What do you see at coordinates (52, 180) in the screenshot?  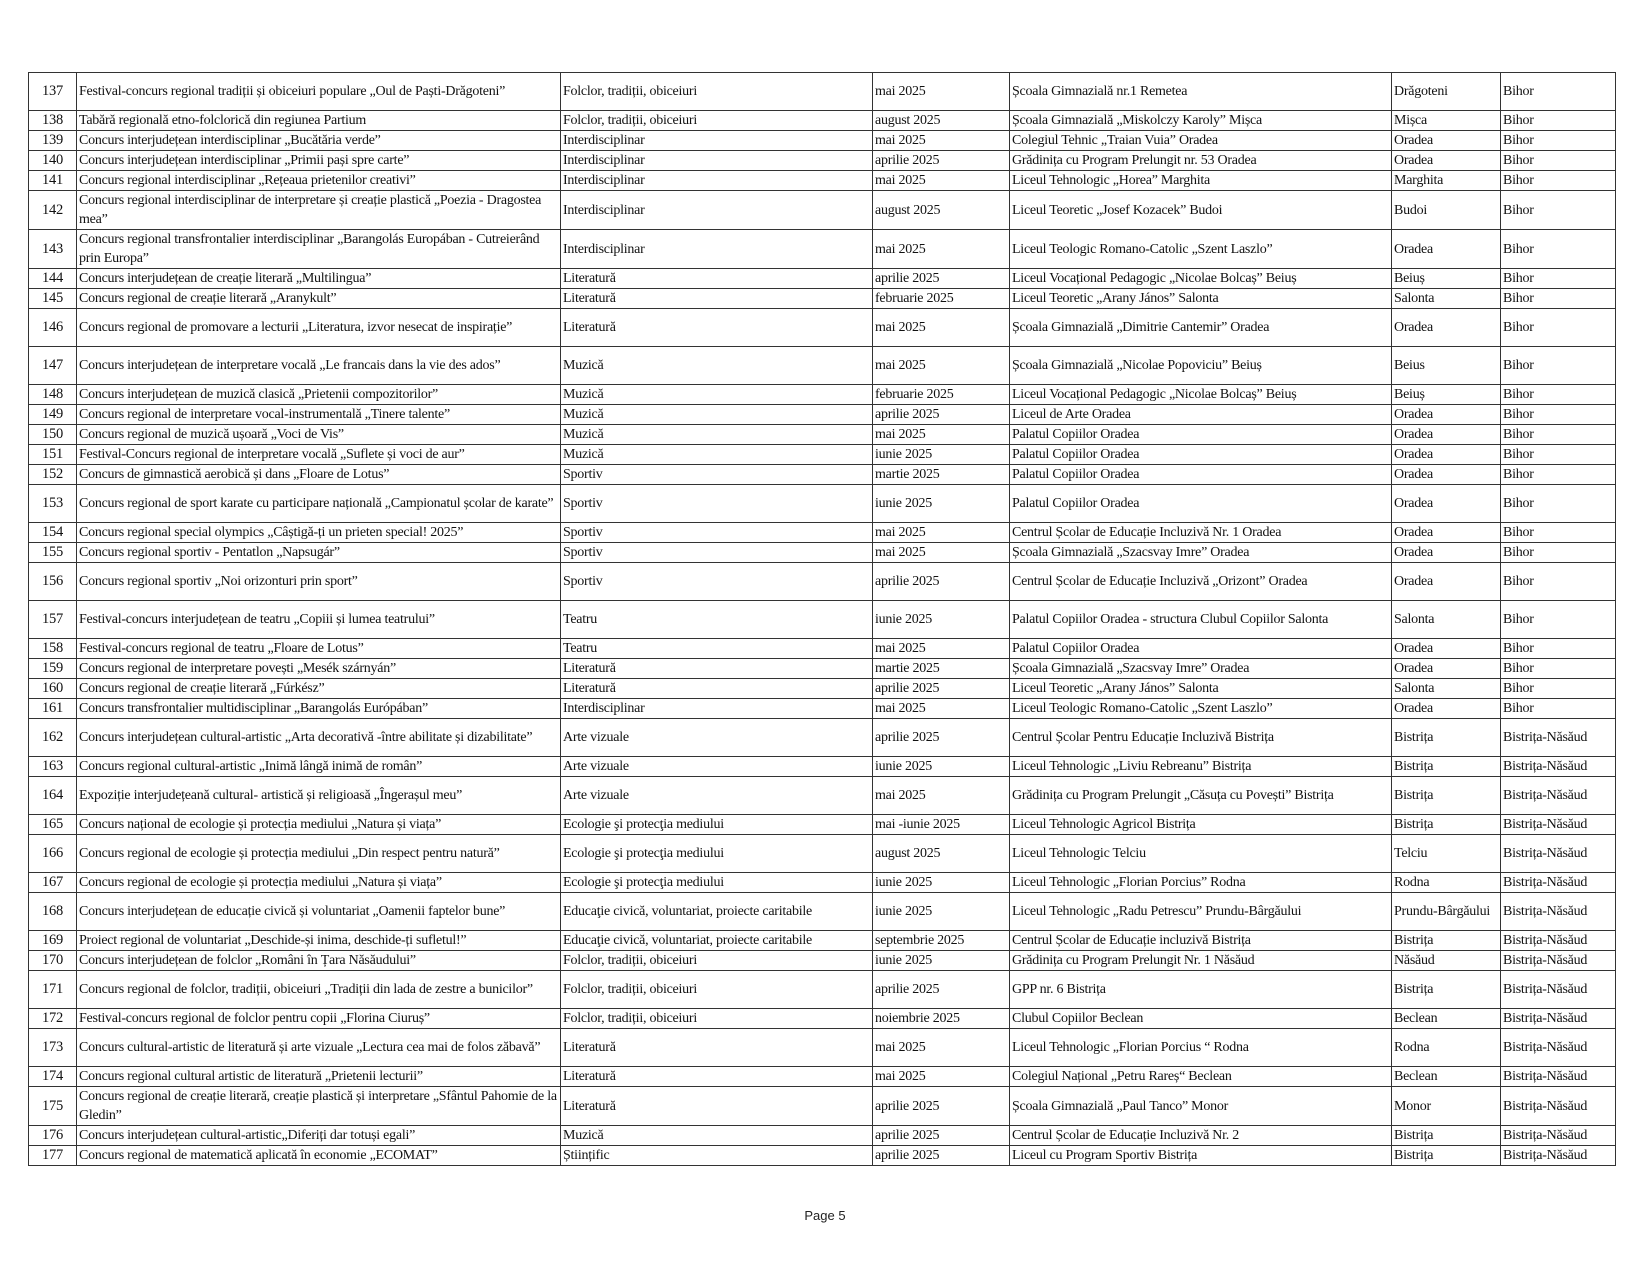 I see `row-number-cell: 141` at bounding box center [52, 180].